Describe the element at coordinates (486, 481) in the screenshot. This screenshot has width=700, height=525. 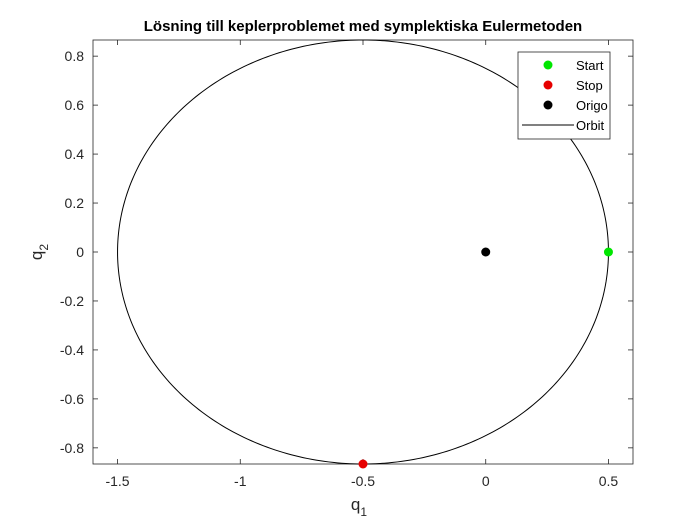
I see `x-tick-label: 0` at that location.